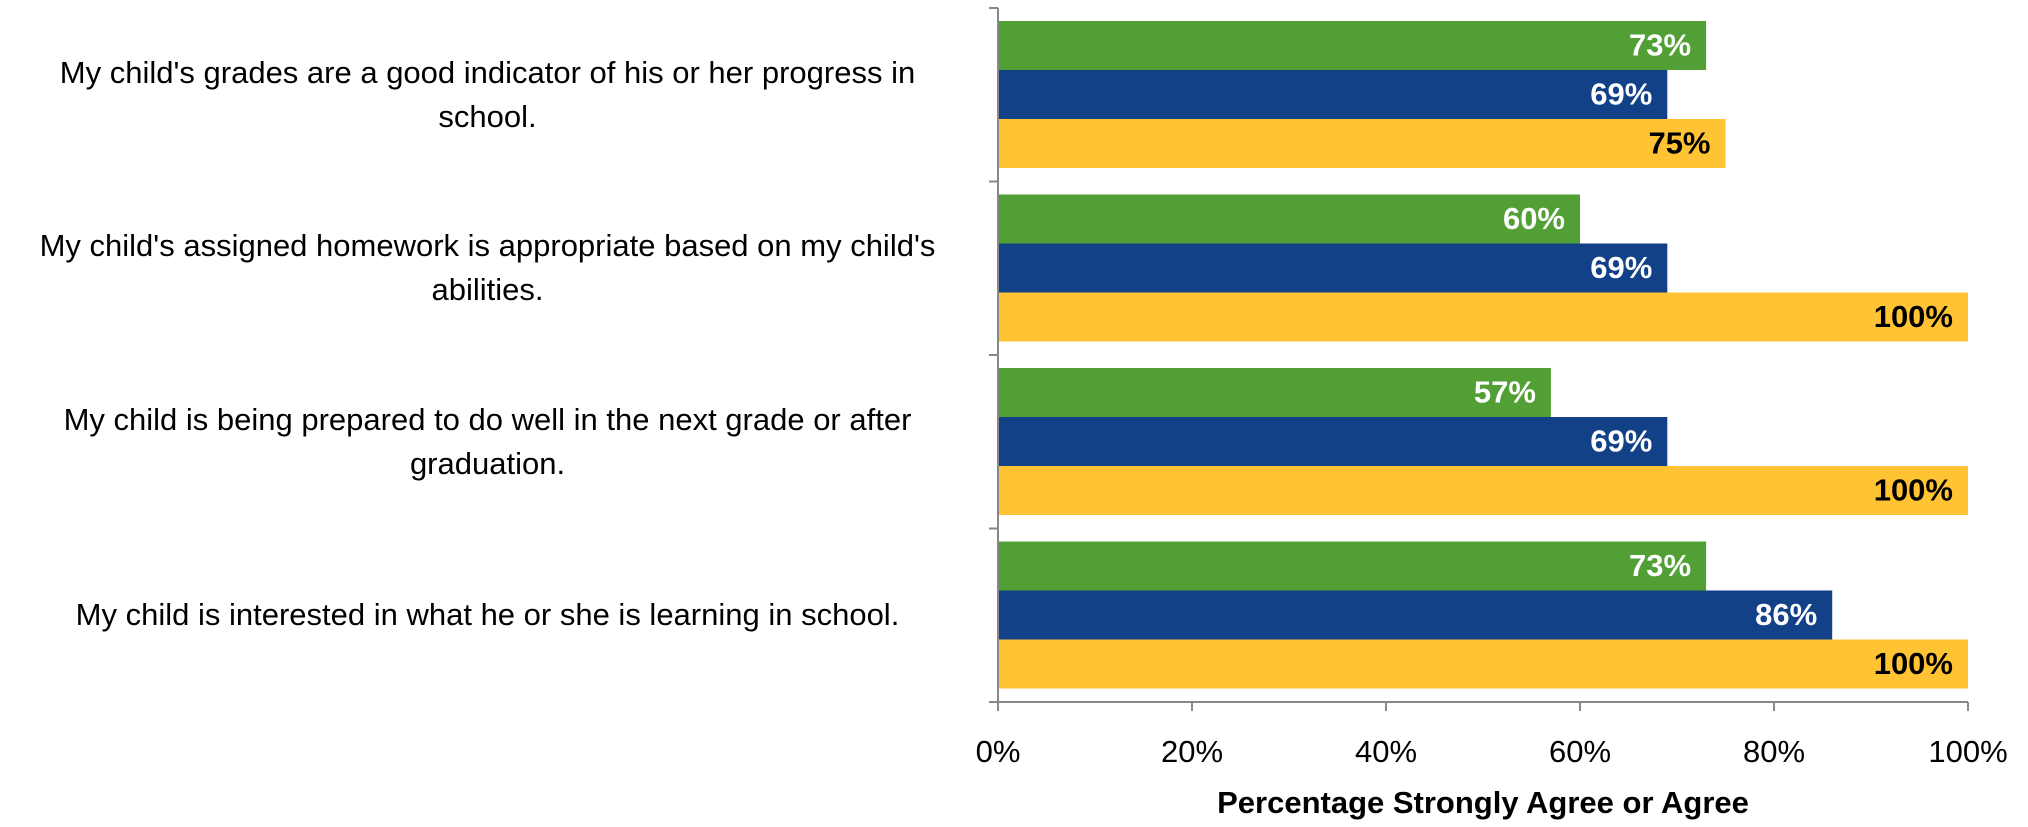 Image resolution: width=2028 pixels, height=827 pixels. I want to click on x-tick-label: 0%, so click(998, 751).